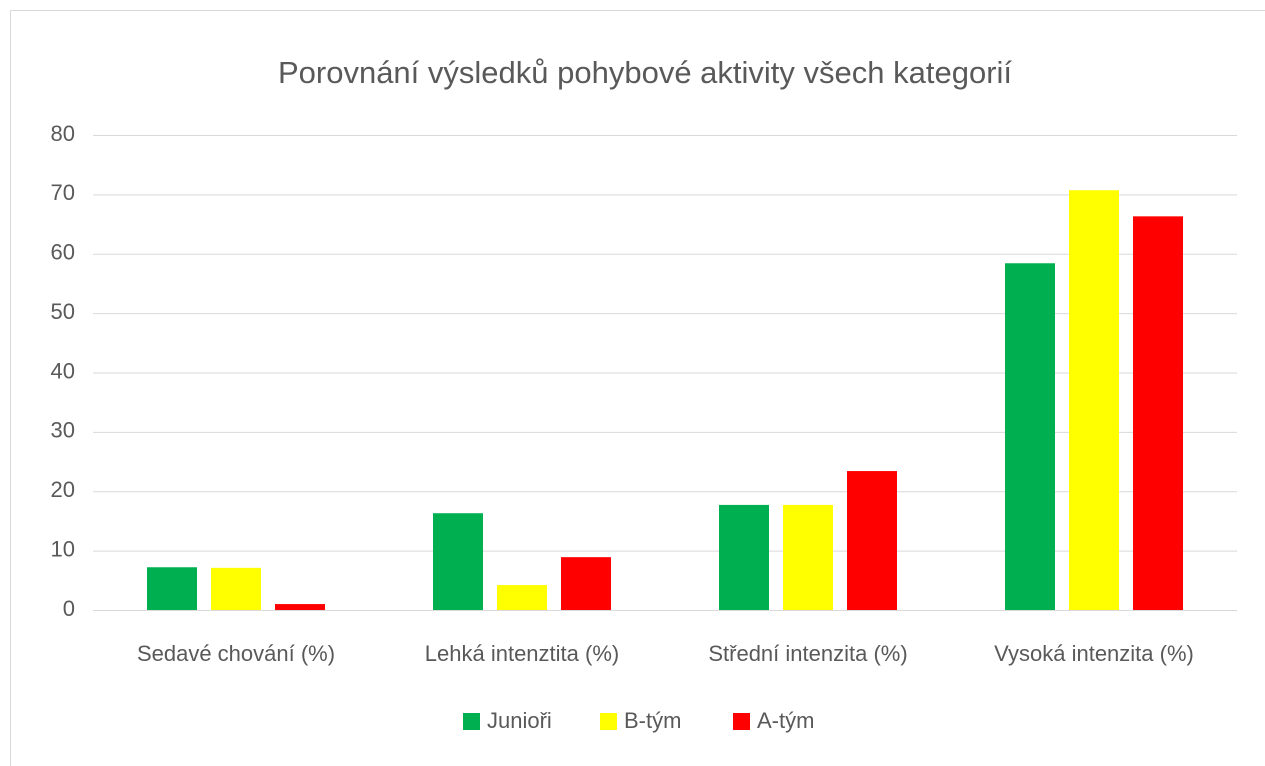  What do you see at coordinates (63, 133) in the screenshot?
I see `y-tick-label: 80` at bounding box center [63, 133].